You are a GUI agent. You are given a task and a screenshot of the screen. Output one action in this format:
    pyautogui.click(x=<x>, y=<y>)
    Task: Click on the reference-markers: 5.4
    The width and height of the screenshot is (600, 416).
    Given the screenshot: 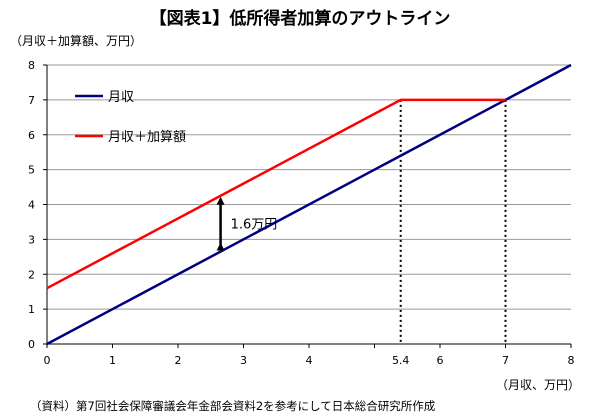 What is the action you would take?
    pyautogui.click(x=449, y=233)
    